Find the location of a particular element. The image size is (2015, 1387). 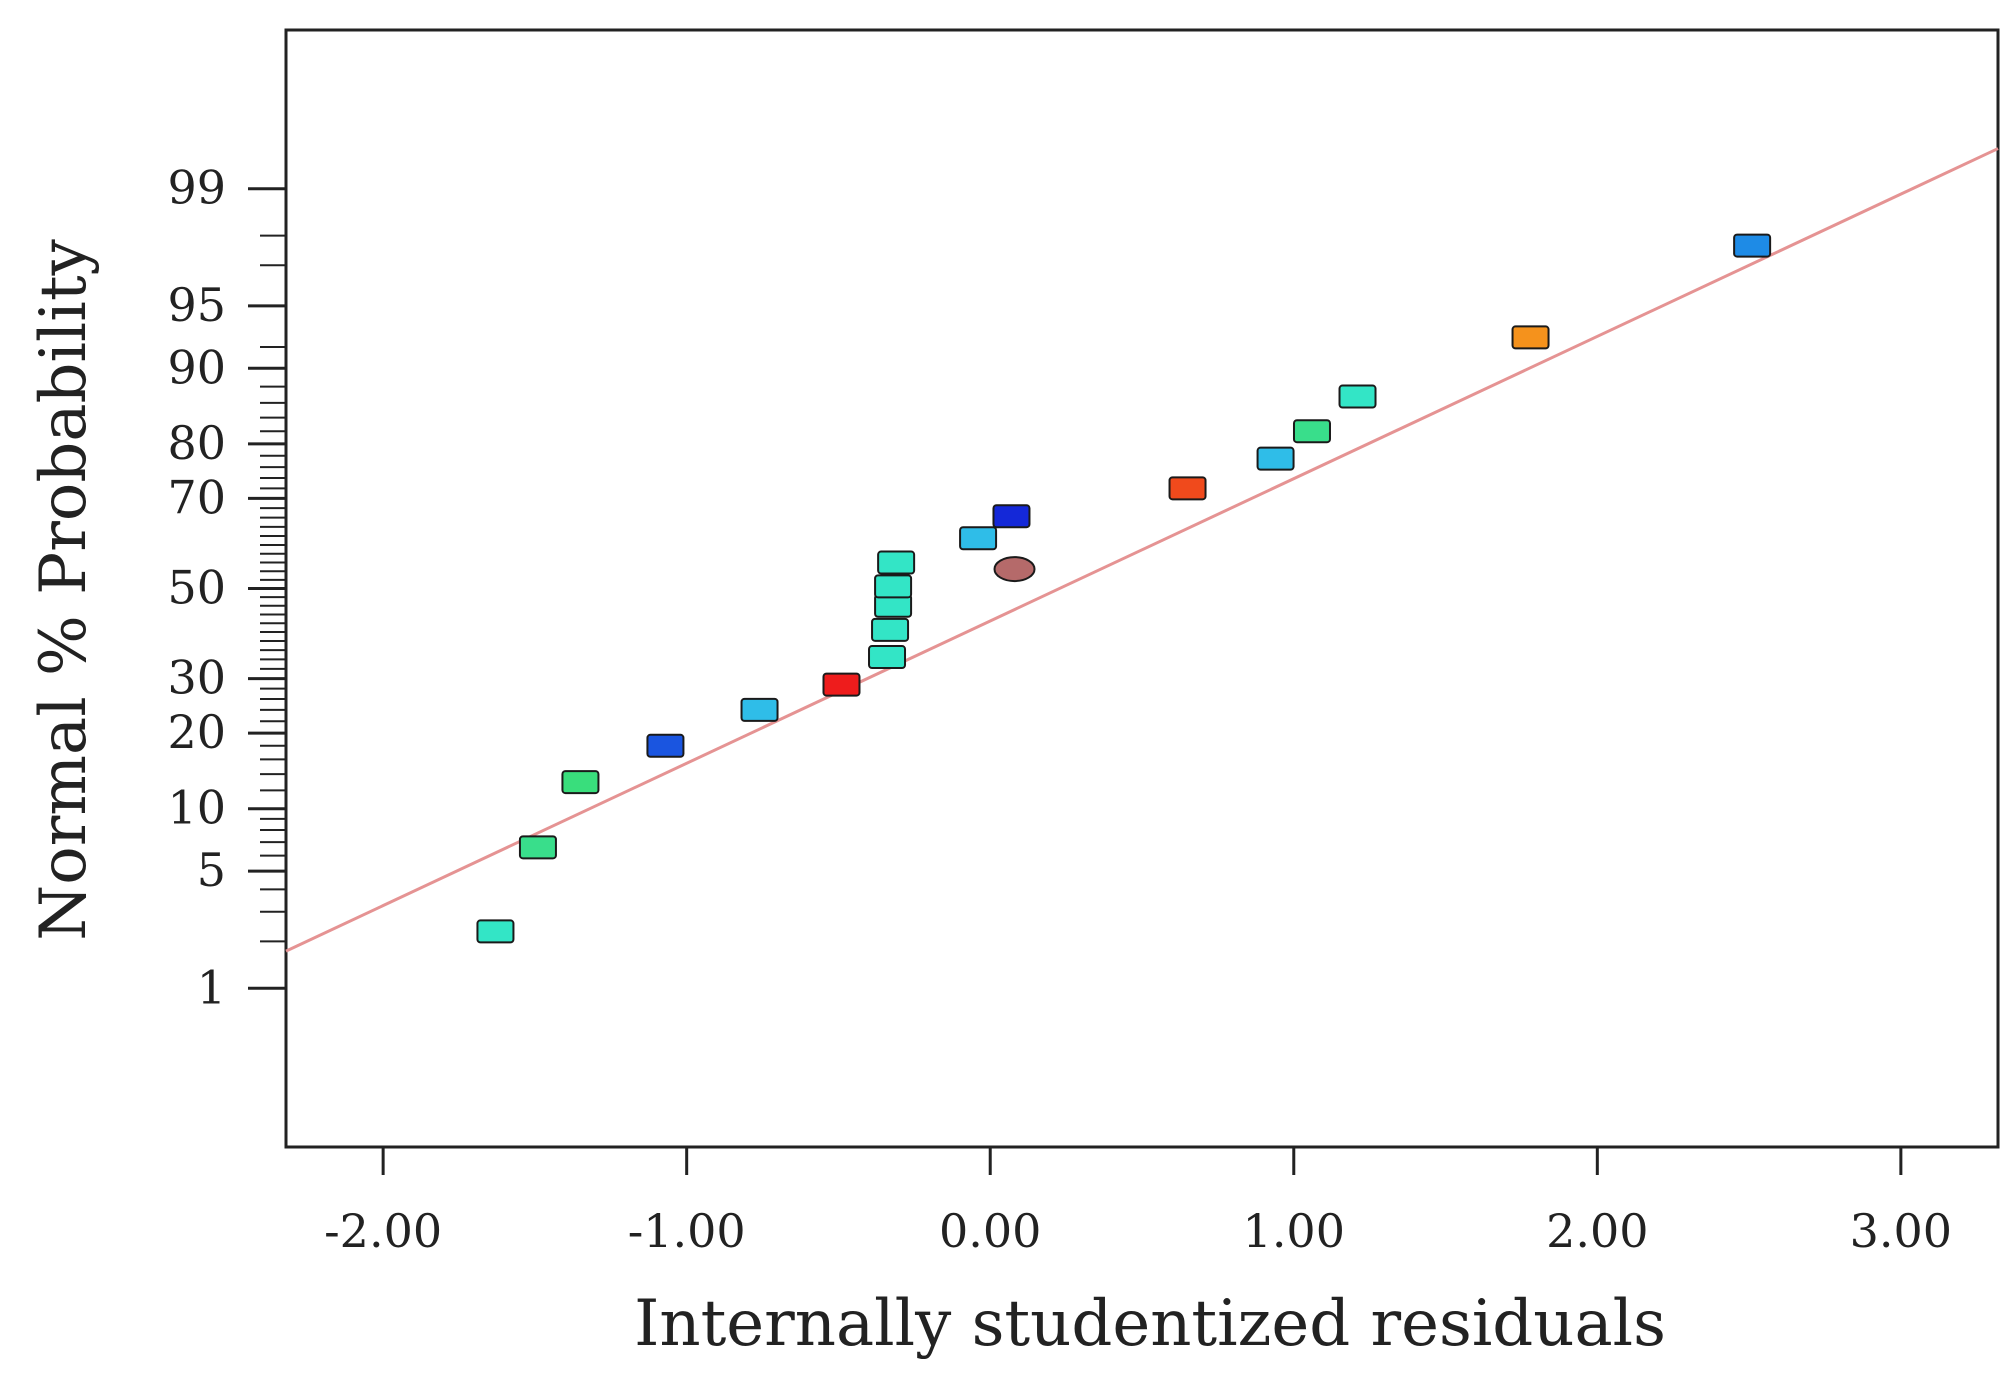

x-tick-label: 3.00 is located at coordinates (1901, 1231).